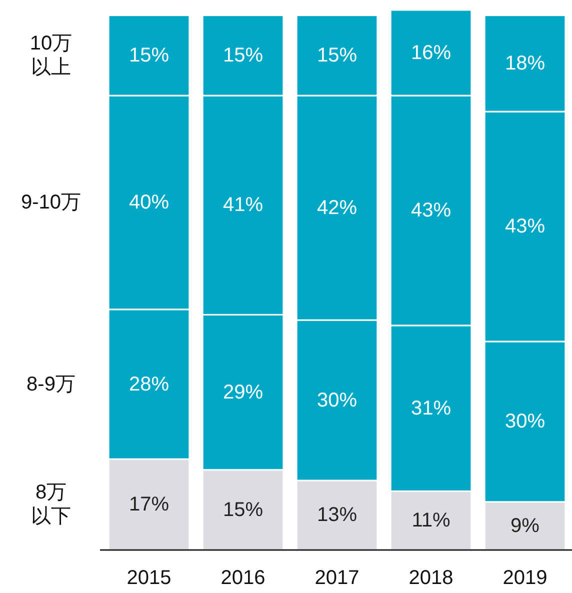  What do you see at coordinates (525, 63) in the screenshot?
I see `data-label: 18%` at bounding box center [525, 63].